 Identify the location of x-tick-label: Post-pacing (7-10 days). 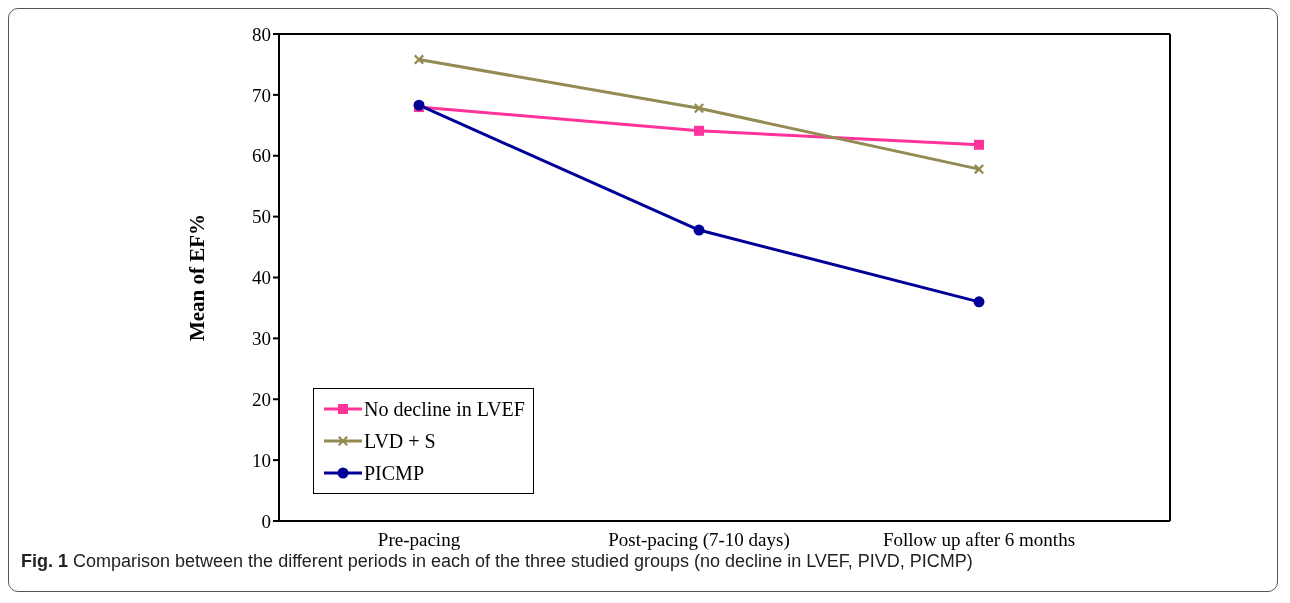
(699, 540).